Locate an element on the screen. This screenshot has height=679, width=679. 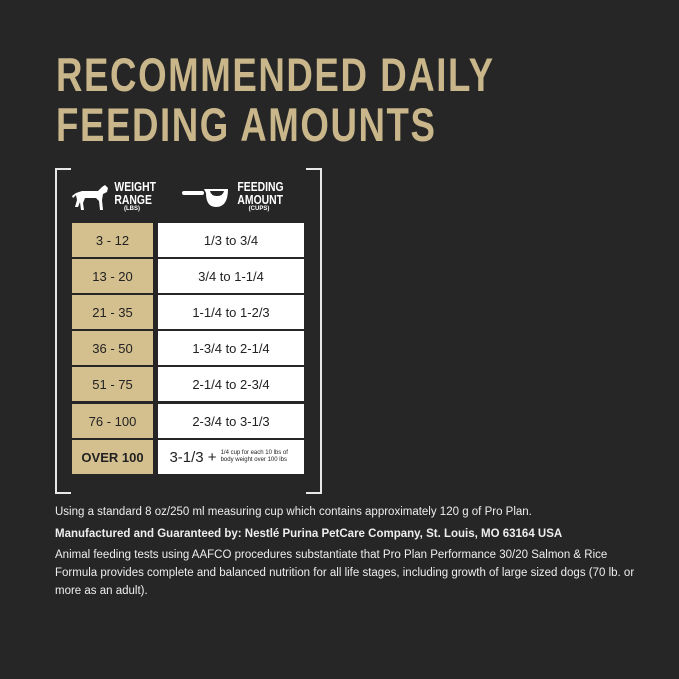
table-row: 13 - 20 3/4 to 1-1/4 is located at coordinates (188, 276).